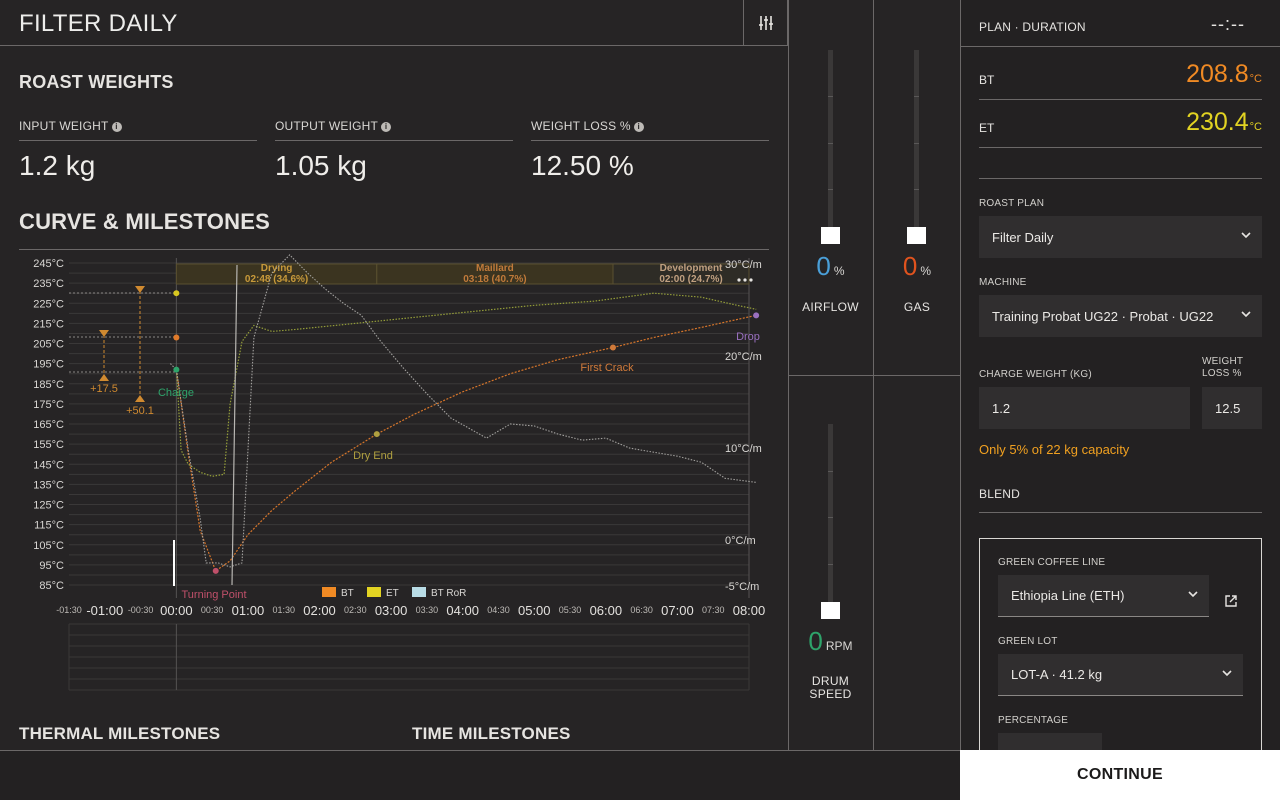 The image size is (1280, 800). Describe the element at coordinates (677, 610) in the screenshot. I see `x-tick-label: 07:00` at that location.